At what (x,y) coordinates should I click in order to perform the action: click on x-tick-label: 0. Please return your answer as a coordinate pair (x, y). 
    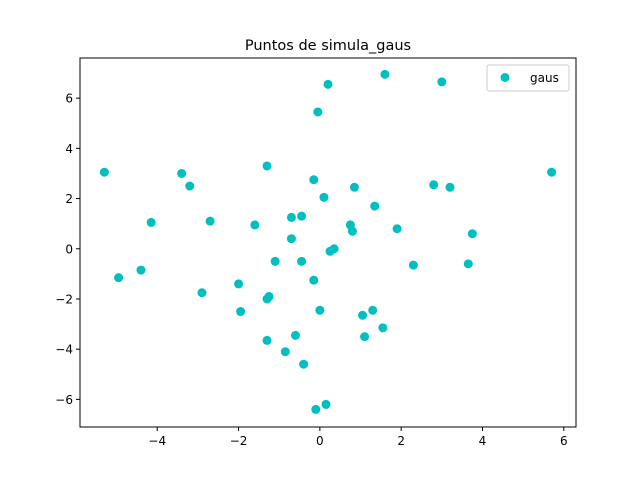
    Looking at the image, I should click on (320, 441).